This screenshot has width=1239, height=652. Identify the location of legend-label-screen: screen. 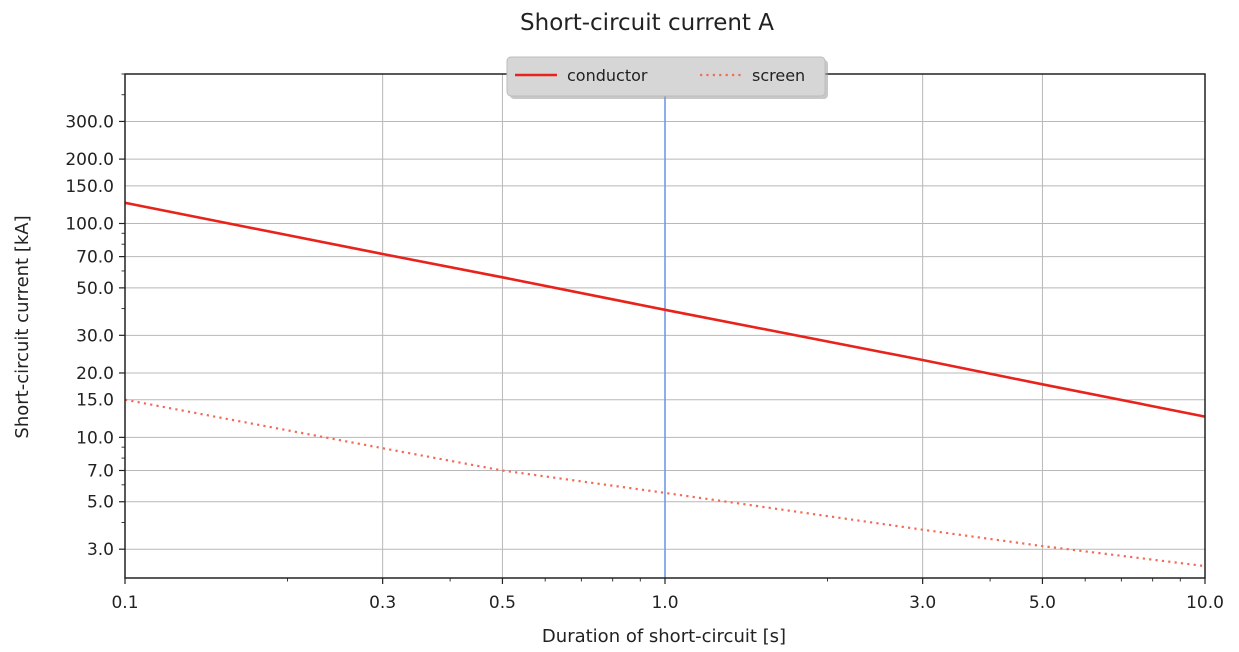
(778, 75).